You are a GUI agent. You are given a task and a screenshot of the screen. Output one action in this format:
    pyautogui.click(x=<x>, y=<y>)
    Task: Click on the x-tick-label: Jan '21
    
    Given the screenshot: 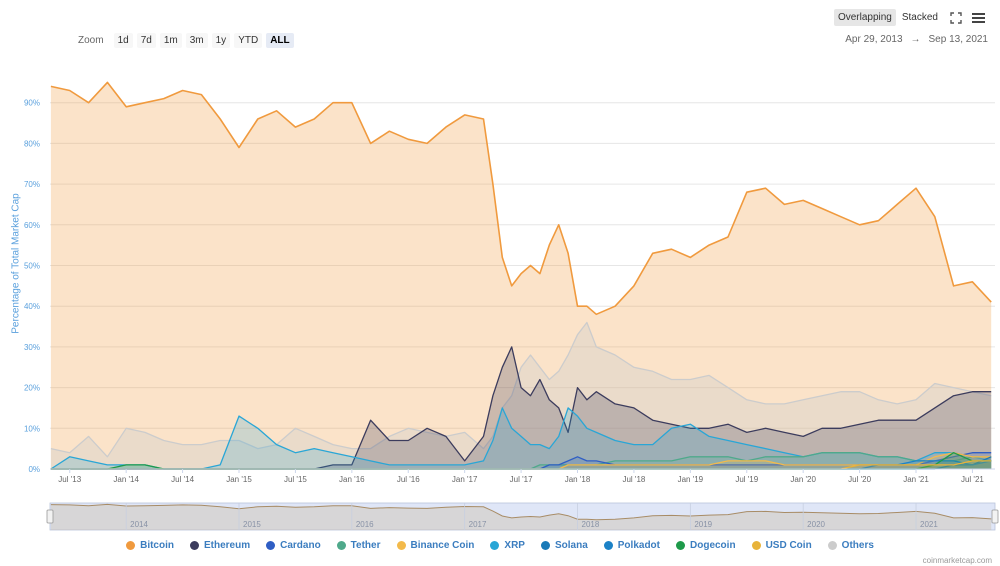 What is the action you would take?
    pyautogui.click(x=916, y=479)
    